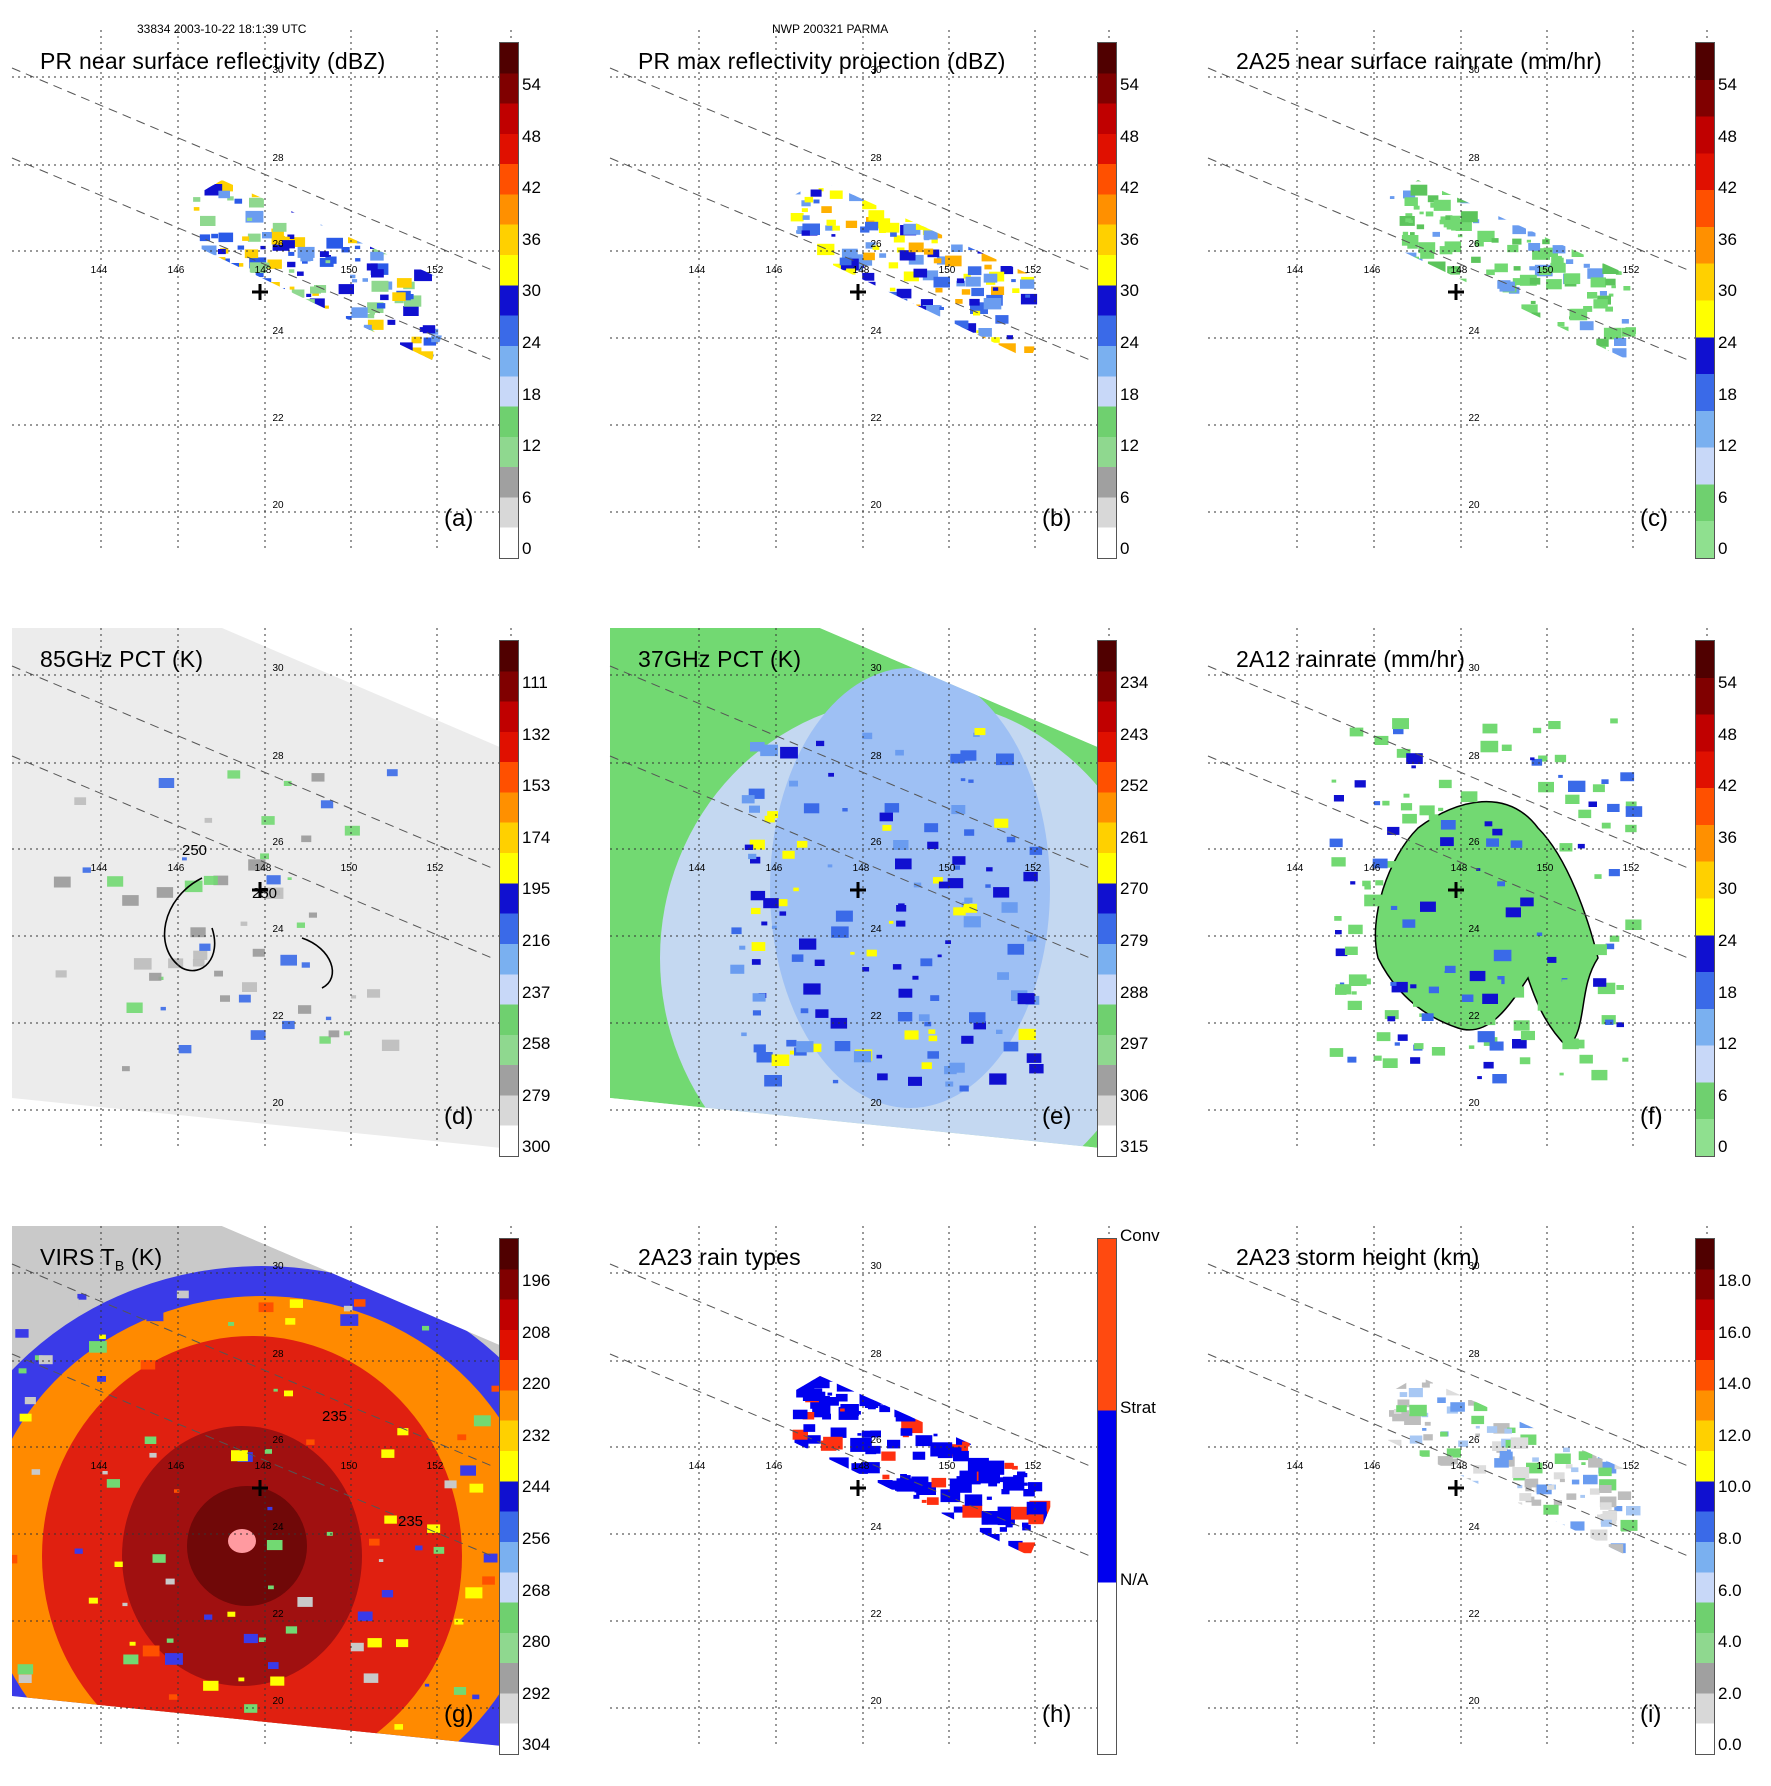  What do you see at coordinates (1705, 300) in the screenshot?
I see `colorbar-c` at bounding box center [1705, 300].